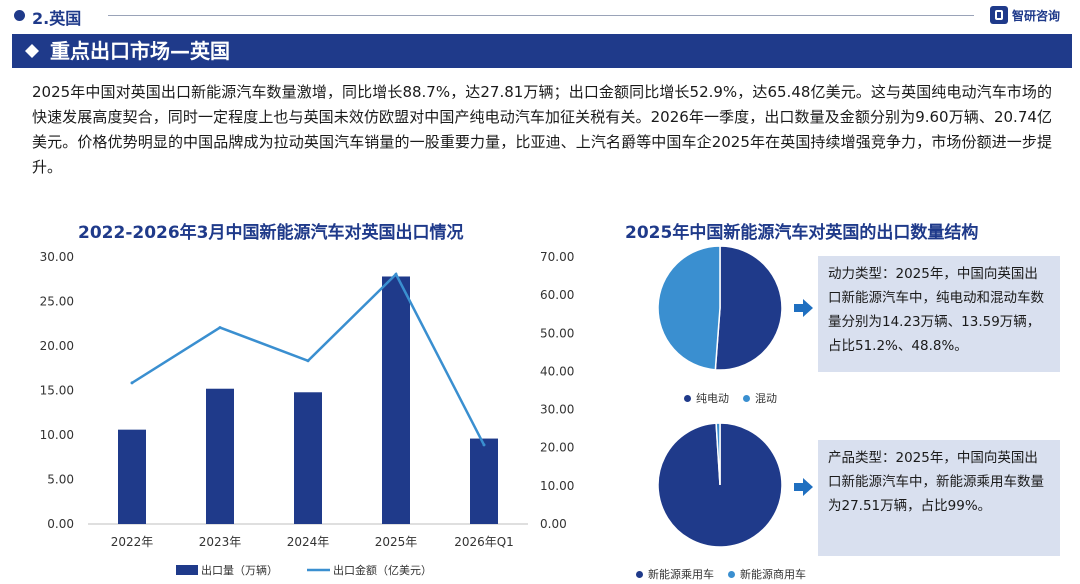  Describe the element at coordinates (140, 51) in the screenshot. I see `banner-title: 重点出口市场—英国` at that location.